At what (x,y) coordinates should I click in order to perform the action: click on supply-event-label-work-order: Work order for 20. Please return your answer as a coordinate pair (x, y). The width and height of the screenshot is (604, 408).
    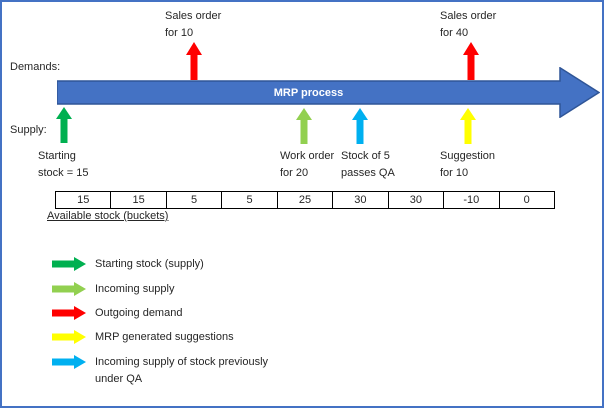
    Looking at the image, I should click on (307, 165).